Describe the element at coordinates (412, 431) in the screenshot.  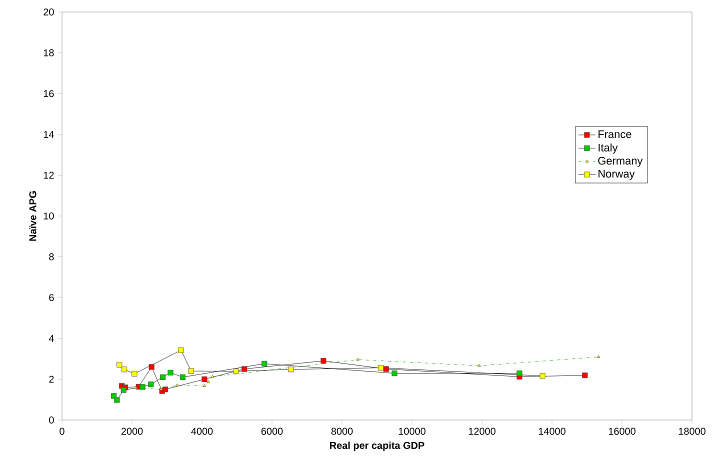
I see `x-tick-label: 10000` at that location.